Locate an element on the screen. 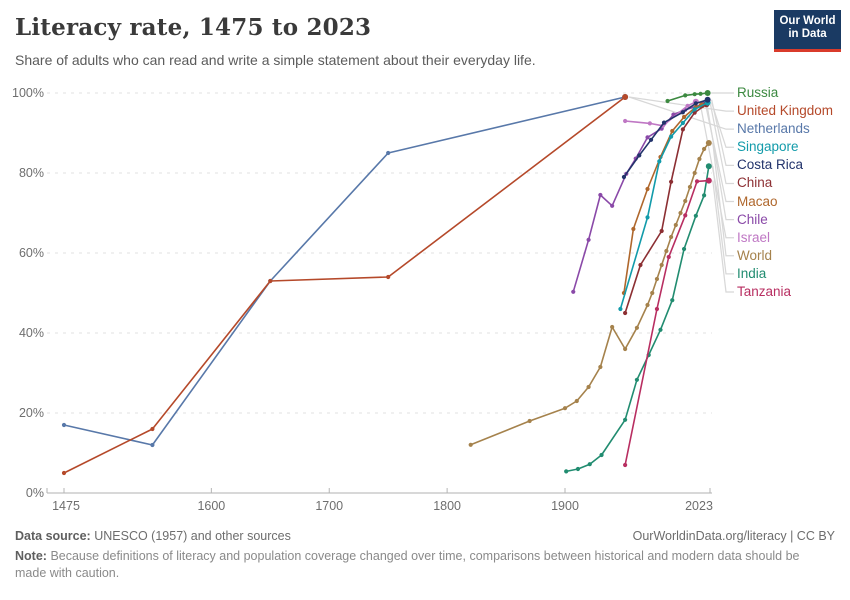  series-line-chile is located at coordinates (638, 198).